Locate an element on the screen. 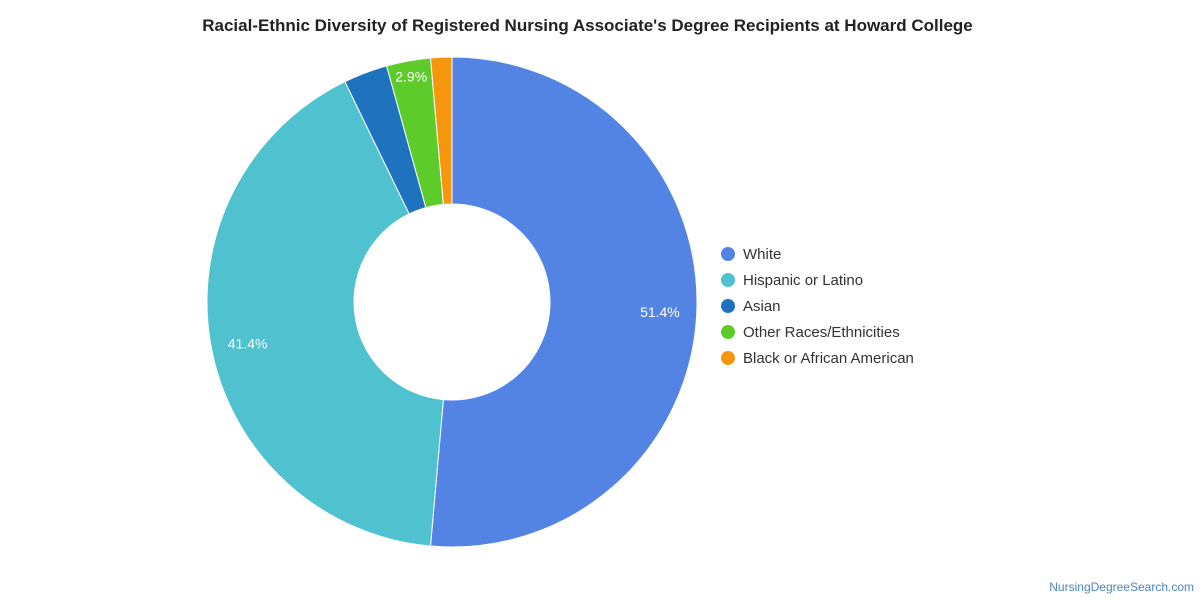  legend-swatch-hispanic-or-latino is located at coordinates (728, 280).